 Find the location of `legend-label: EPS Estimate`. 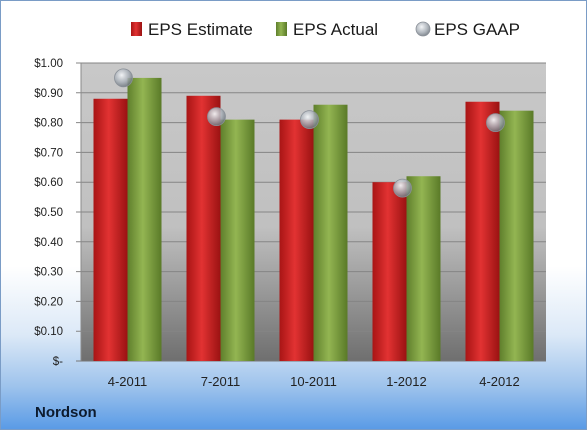

legend-label: EPS Estimate is located at coordinates (200, 29).